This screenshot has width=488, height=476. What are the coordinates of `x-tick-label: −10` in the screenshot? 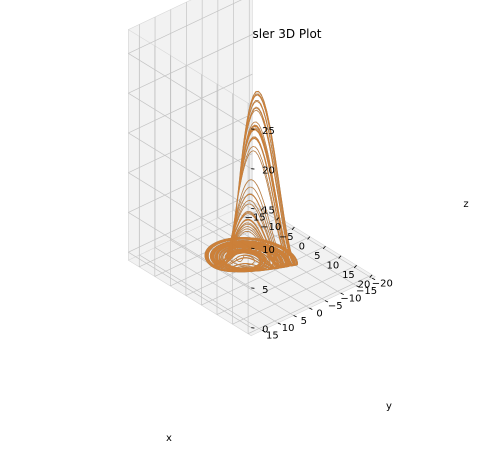 It's located at (270, 227).